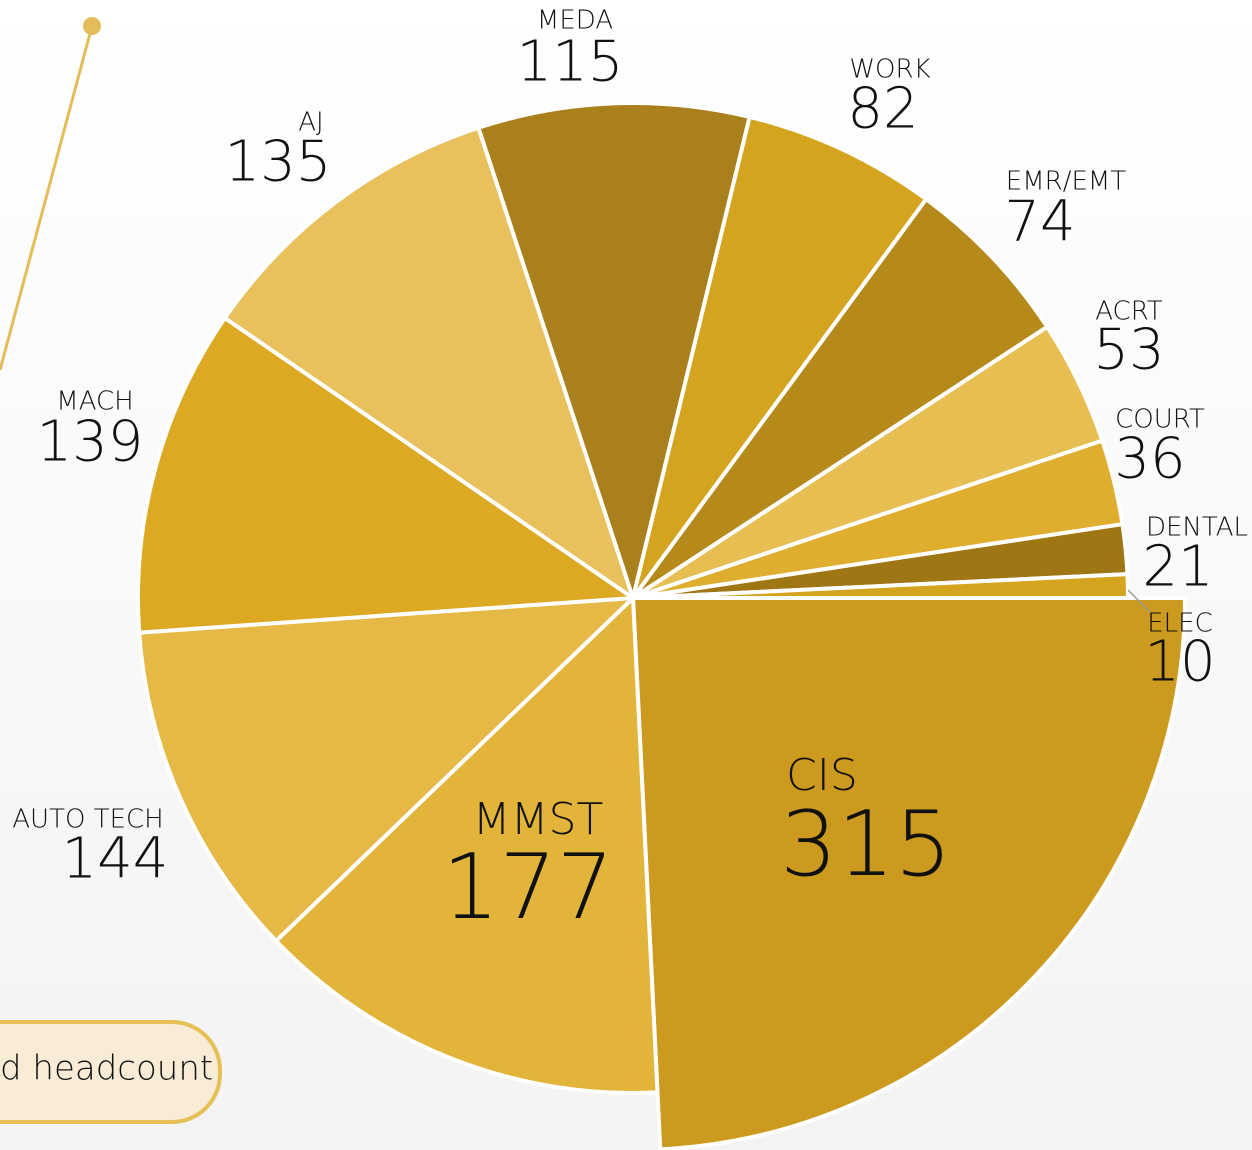  What do you see at coordinates (575, 21) in the screenshot?
I see `slice-name: MEDA` at bounding box center [575, 21].